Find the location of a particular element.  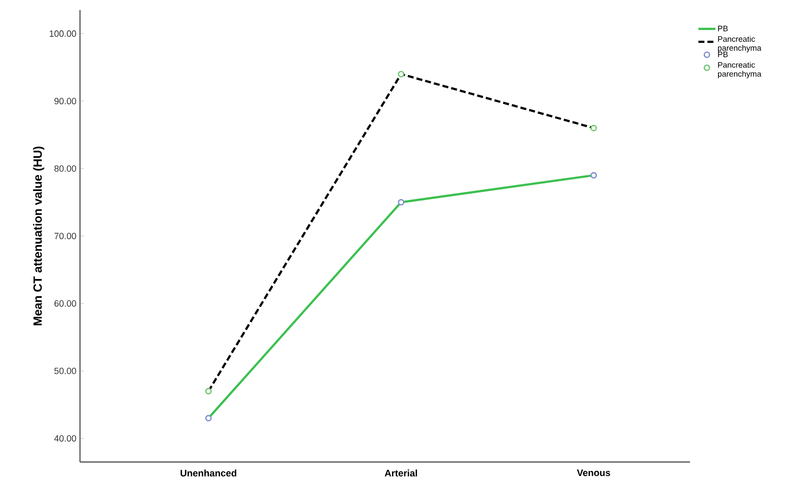

y-tick-label: 40.00 is located at coordinates (65, 438).